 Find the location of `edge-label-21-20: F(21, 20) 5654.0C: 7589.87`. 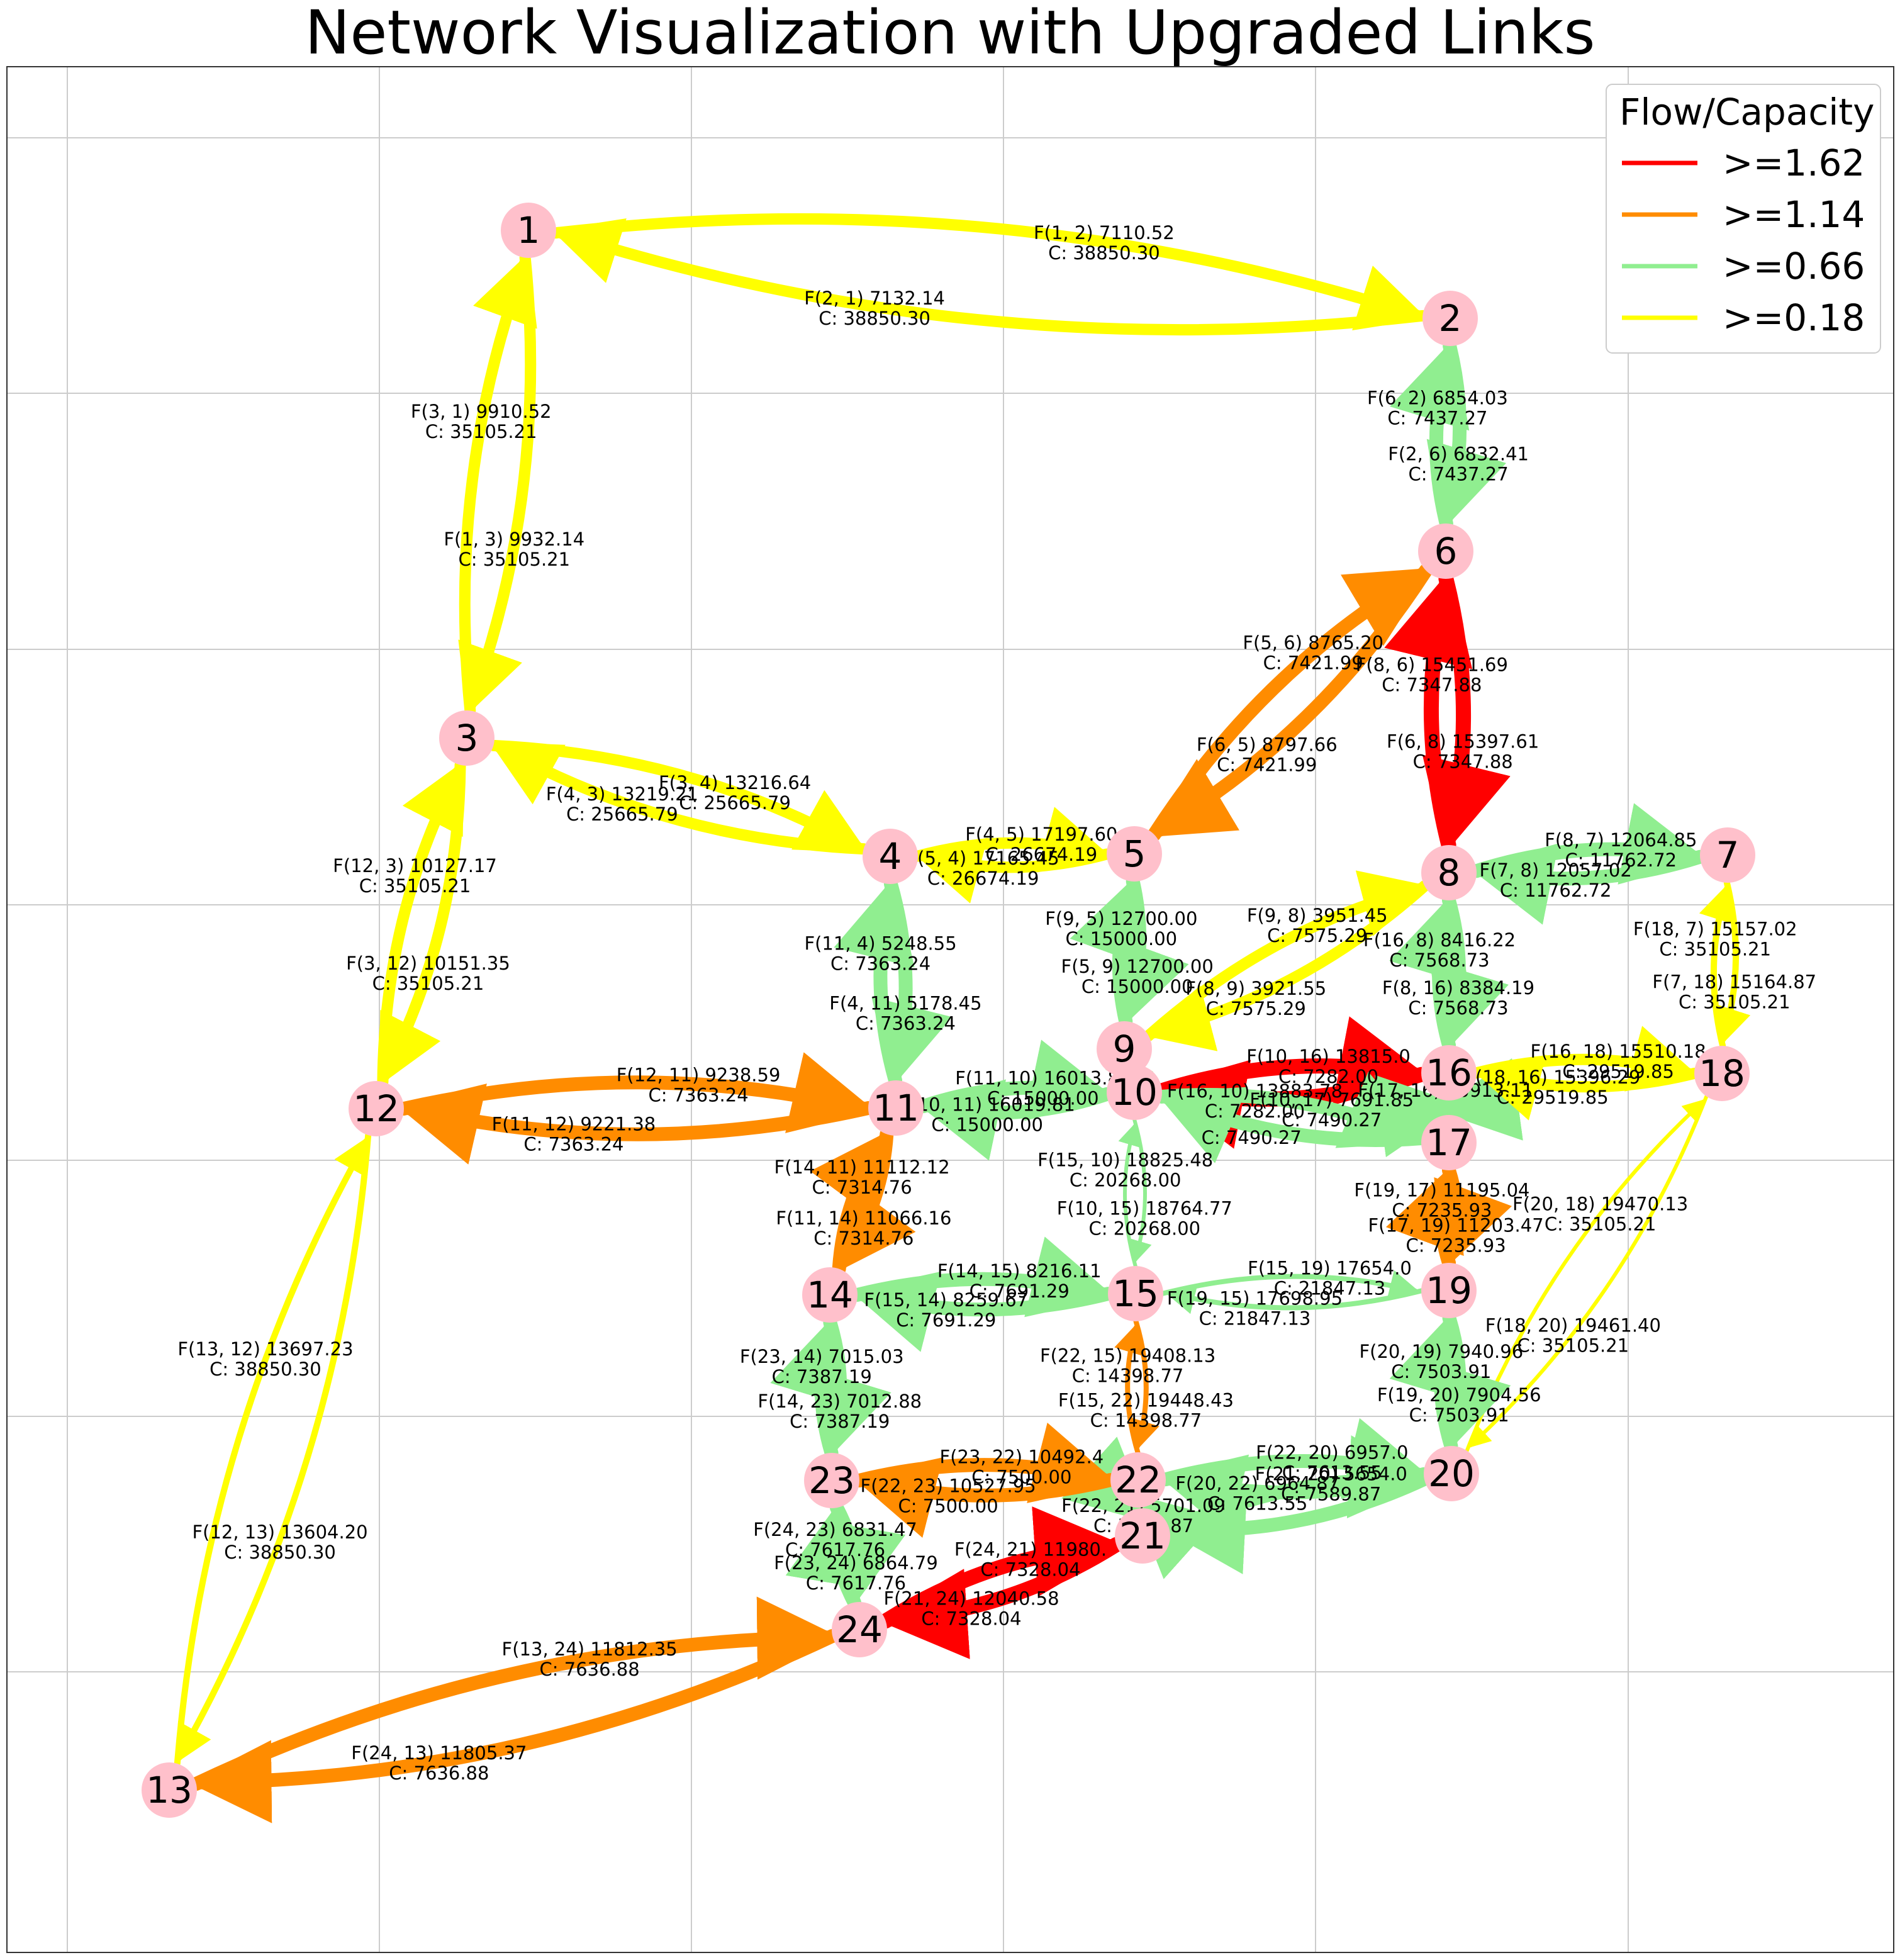

edge-label-21-20: F(21, 20) 5654.0C: 7589.87 is located at coordinates (1331, 1483).